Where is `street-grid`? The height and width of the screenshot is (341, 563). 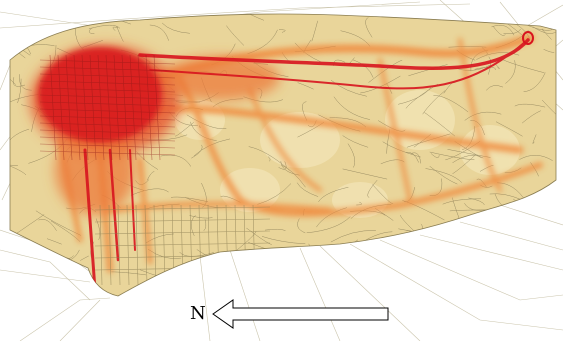
street-grid is located at coordinates (107, 107).